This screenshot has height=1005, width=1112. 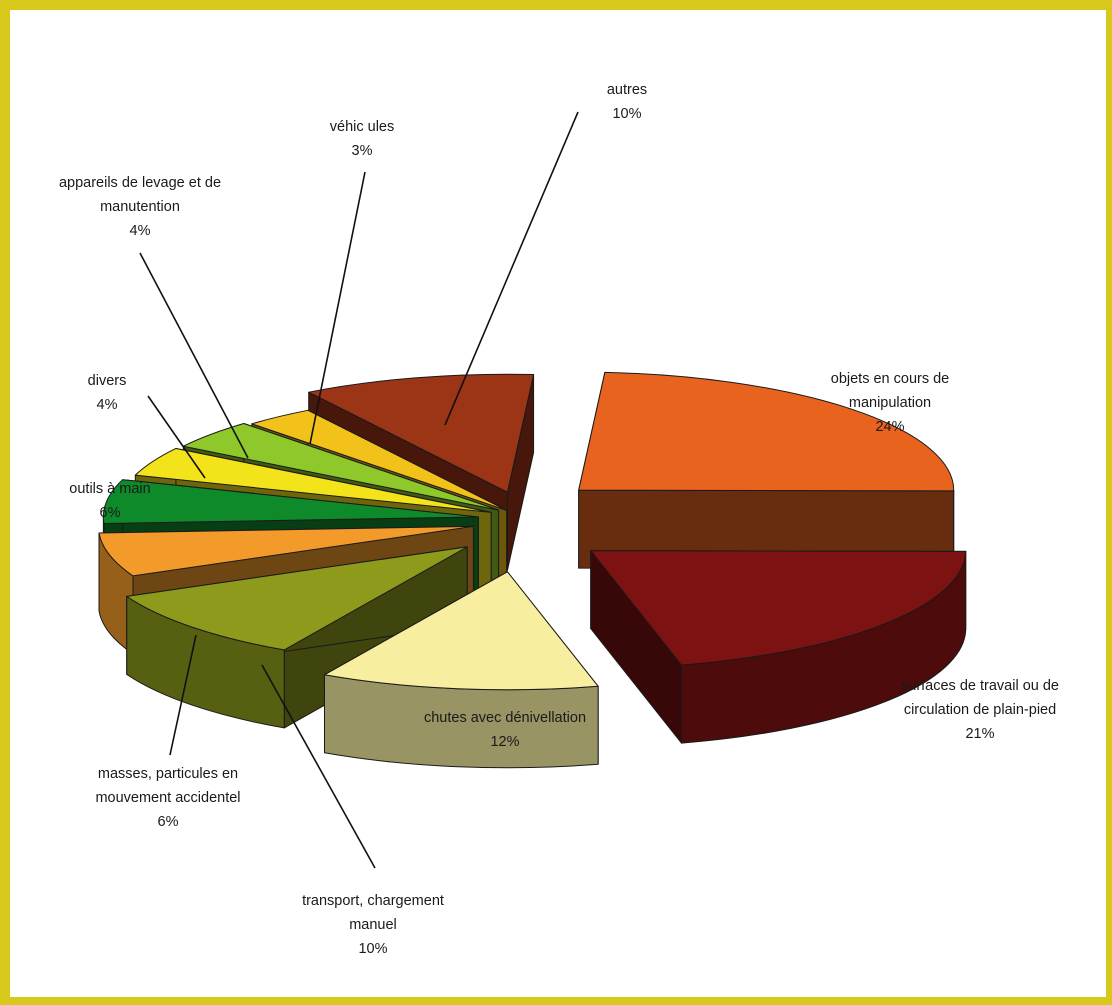 What do you see at coordinates (505, 718) in the screenshot?
I see `slice-label-line: chutes avec dénivellation` at bounding box center [505, 718].